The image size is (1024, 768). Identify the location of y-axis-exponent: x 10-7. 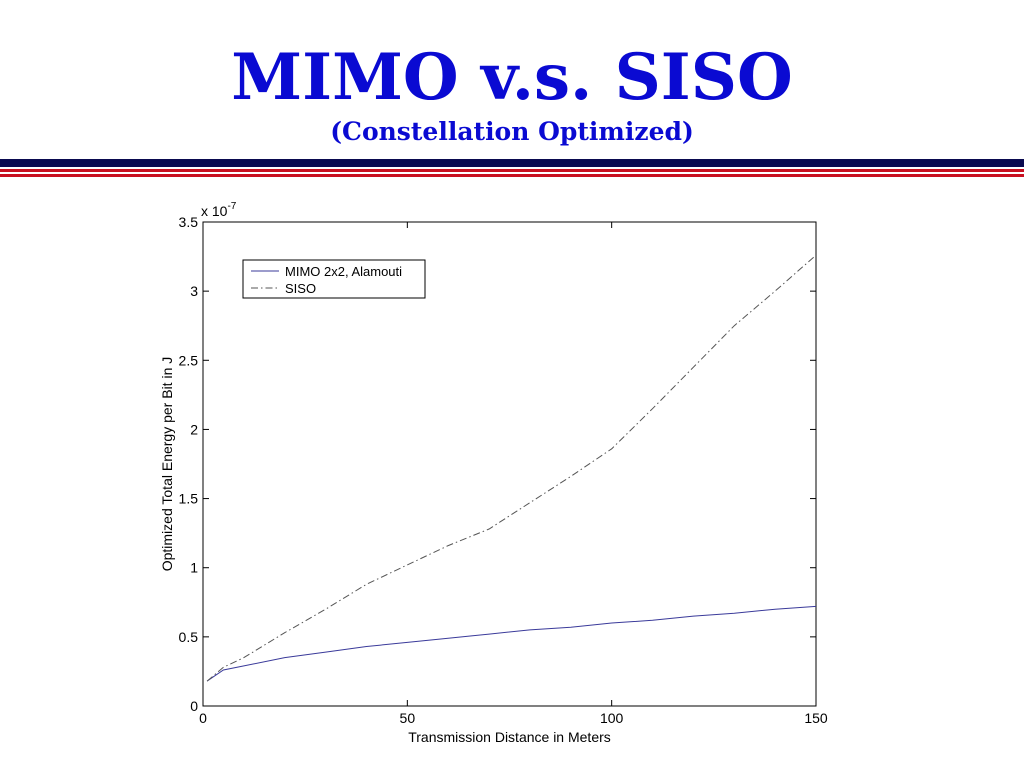
(219, 210).